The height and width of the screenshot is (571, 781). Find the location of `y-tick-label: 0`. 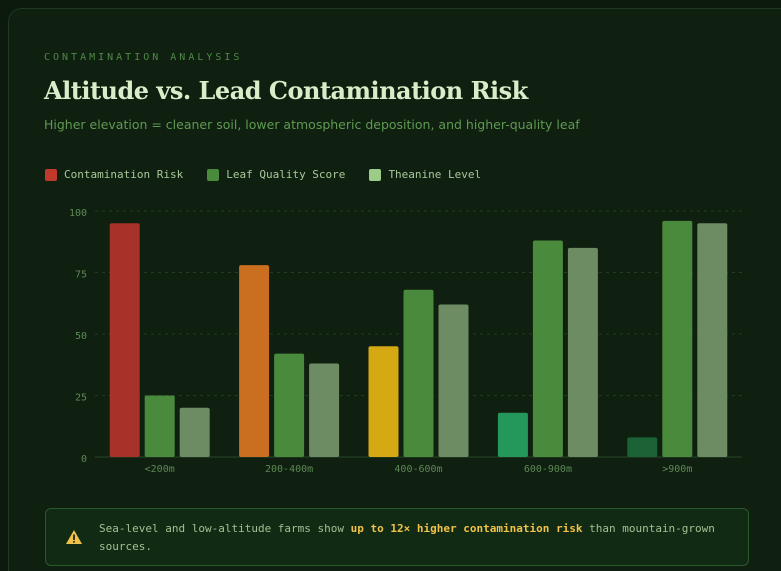

y-tick-label: 0 is located at coordinates (84, 459).